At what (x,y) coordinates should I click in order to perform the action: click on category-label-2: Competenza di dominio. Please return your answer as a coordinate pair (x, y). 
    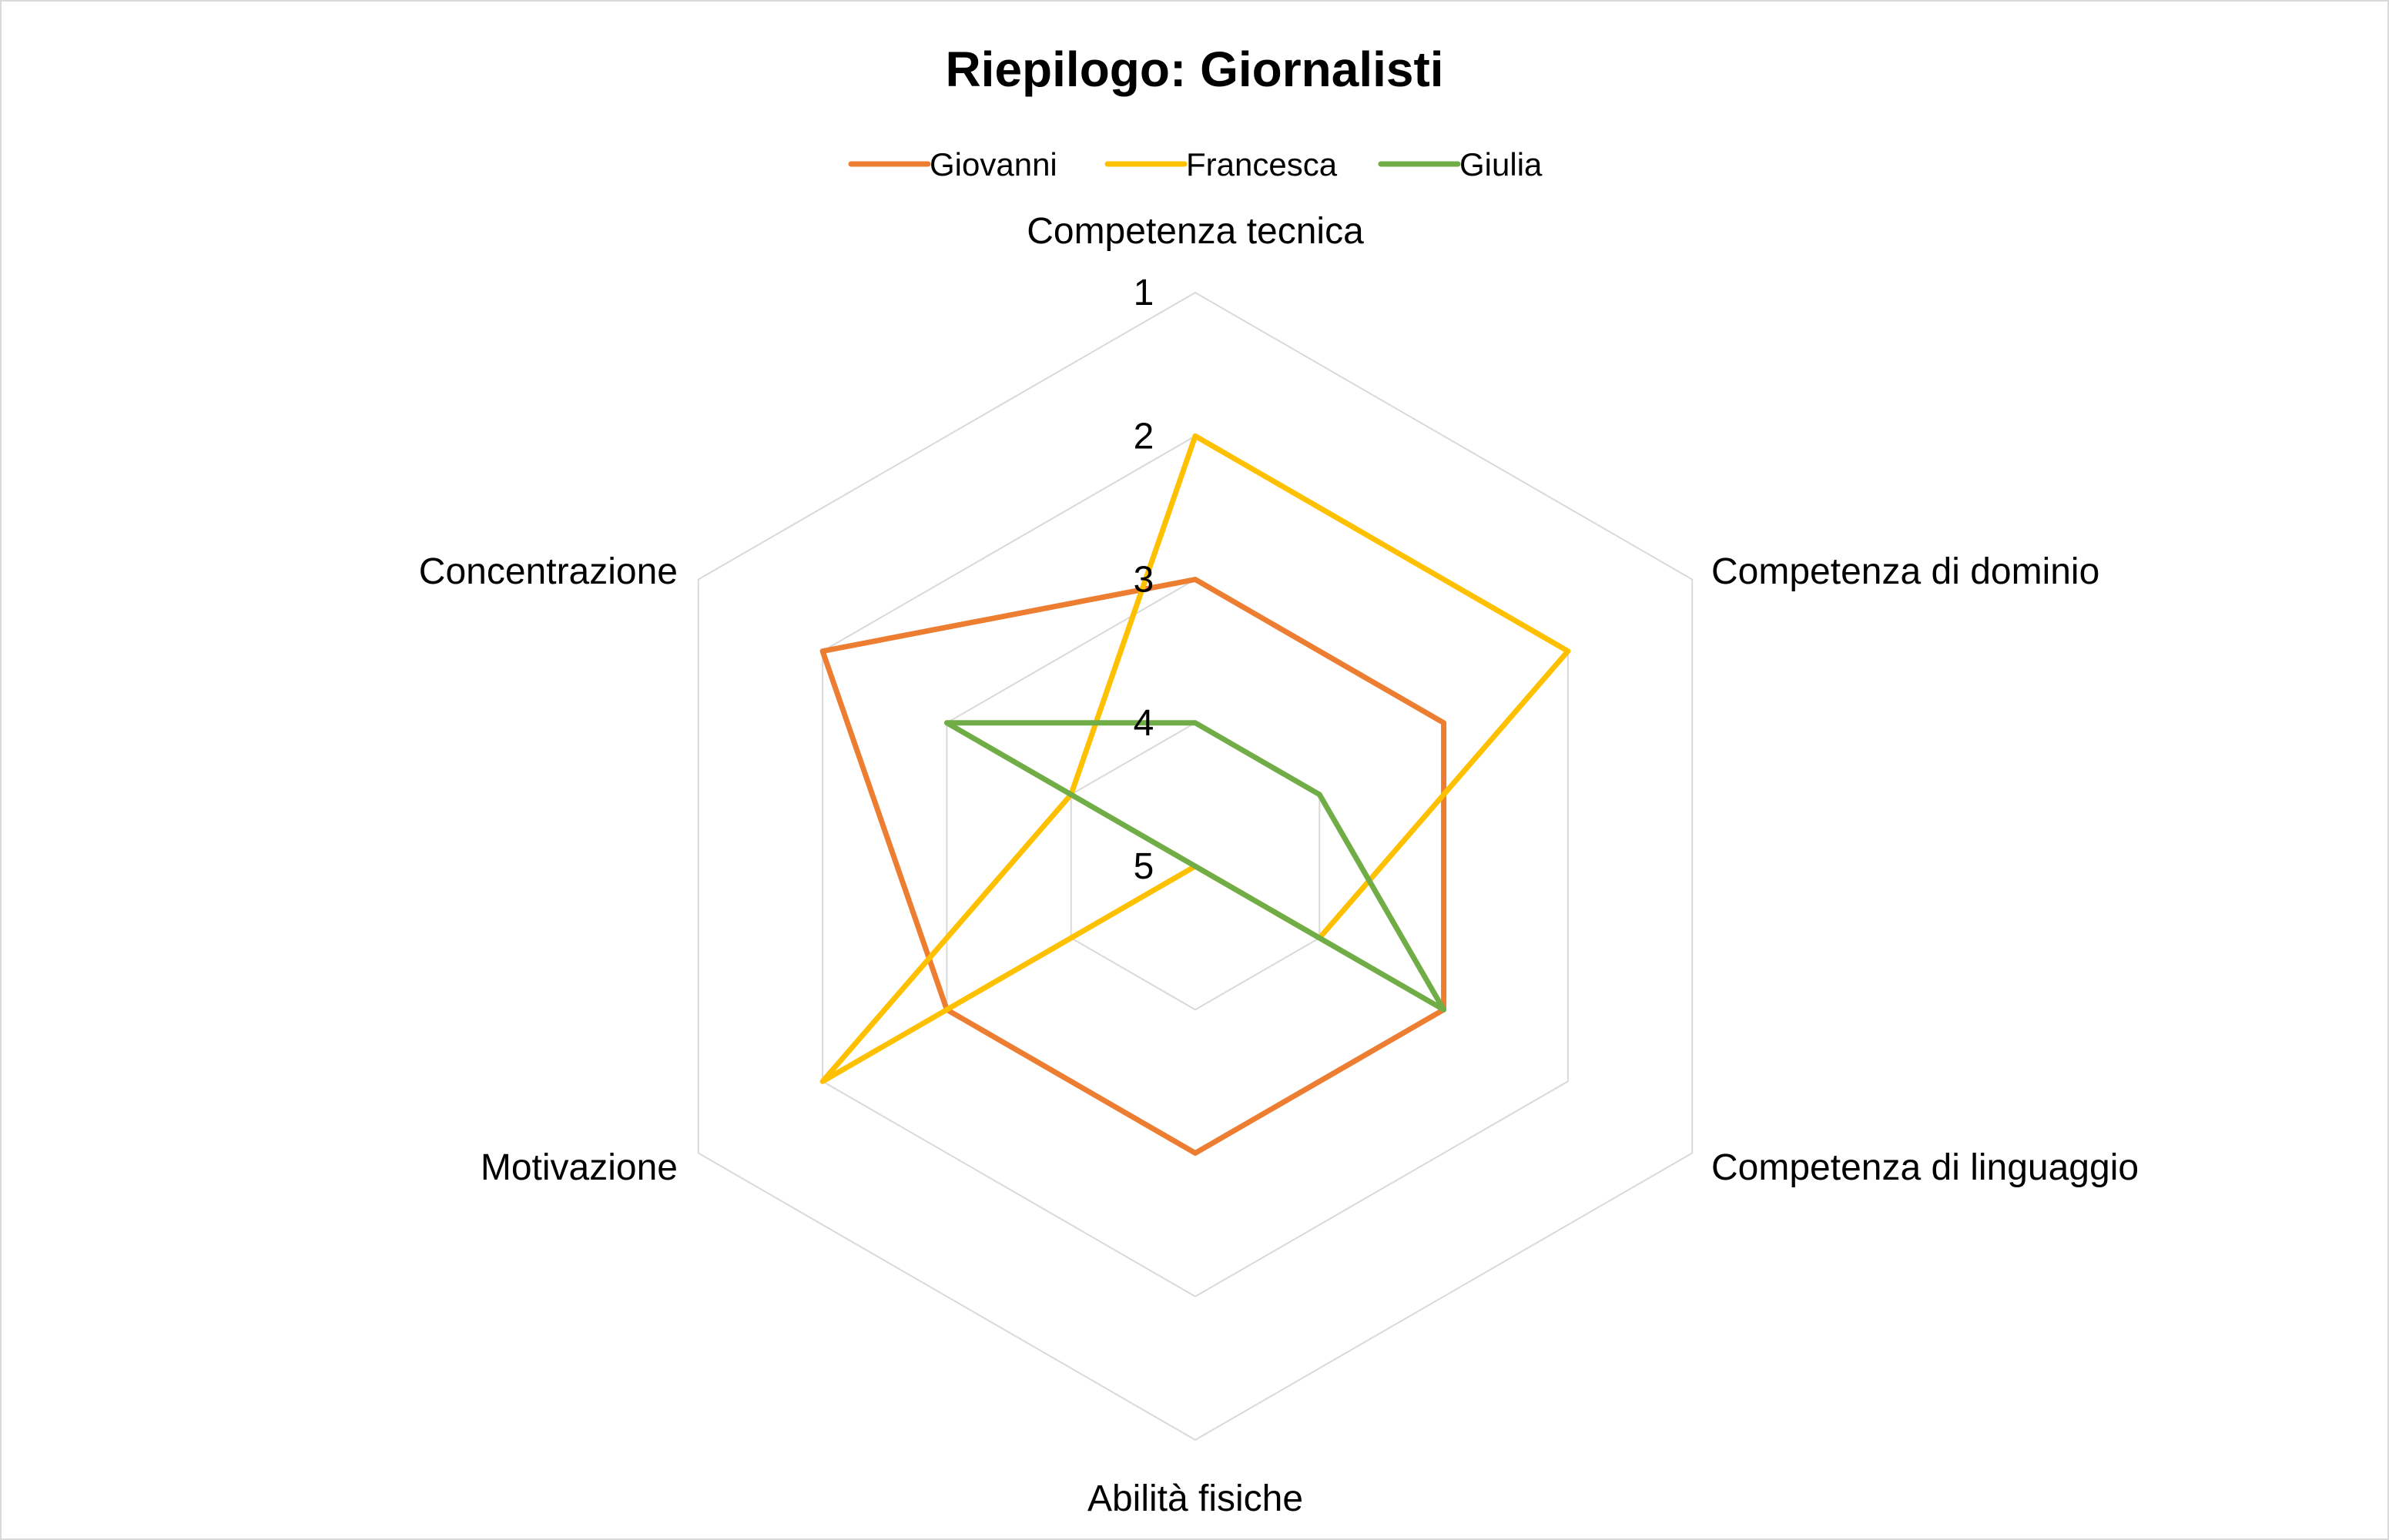
    Looking at the image, I should click on (1905, 571).